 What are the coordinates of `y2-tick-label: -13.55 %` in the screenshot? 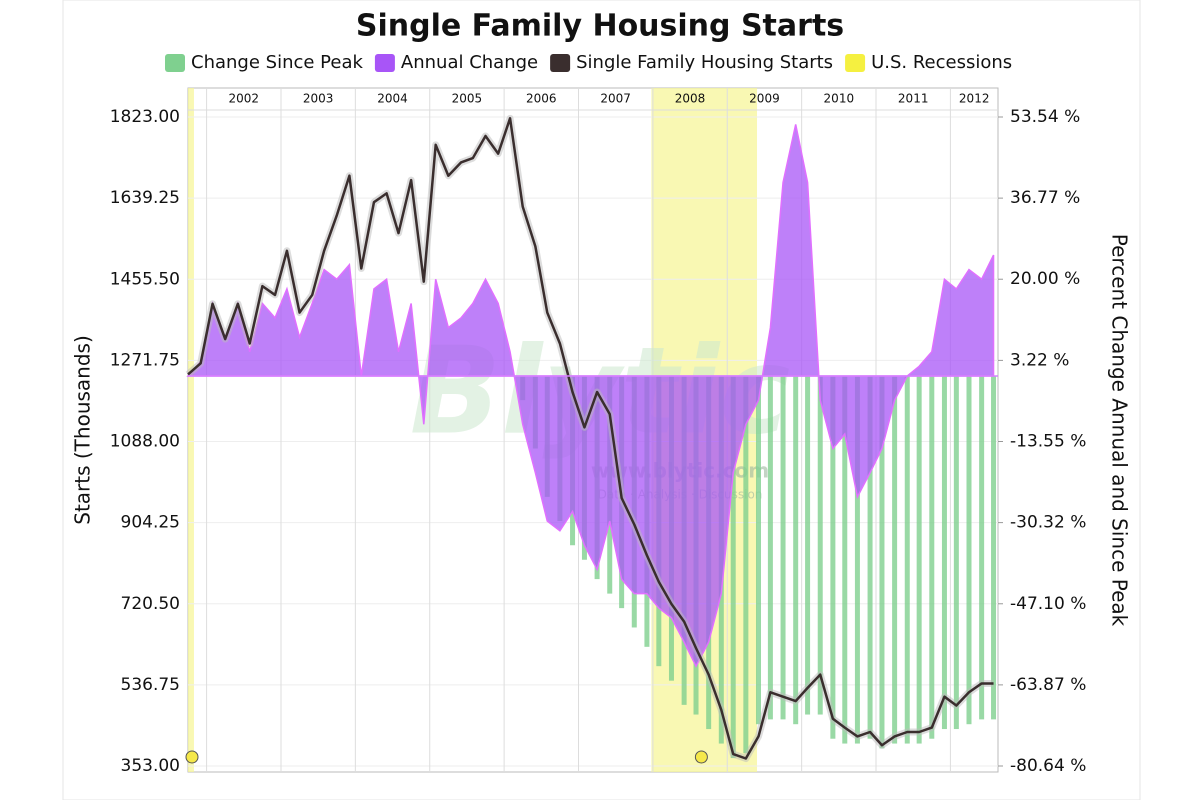 It's located at (1048, 442).